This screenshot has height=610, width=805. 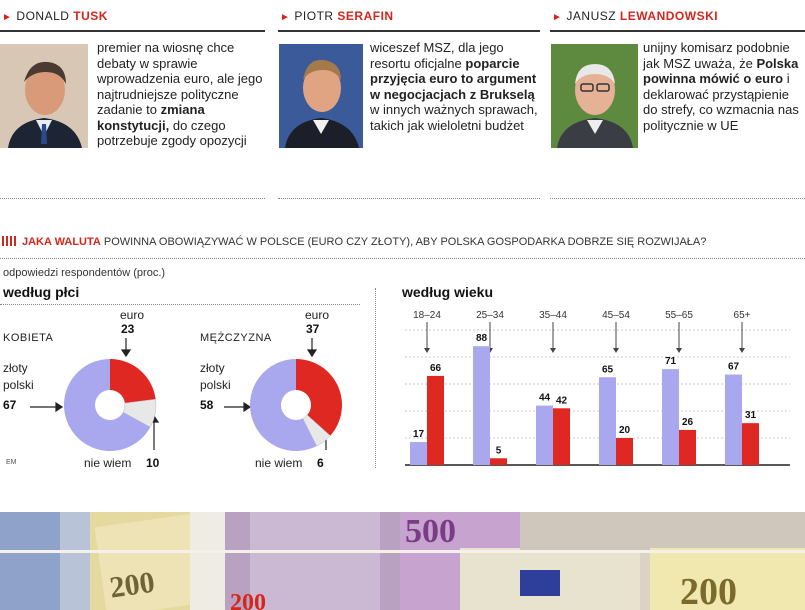 What do you see at coordinates (128, 329) in the screenshot?
I see `euro-value: 23` at bounding box center [128, 329].